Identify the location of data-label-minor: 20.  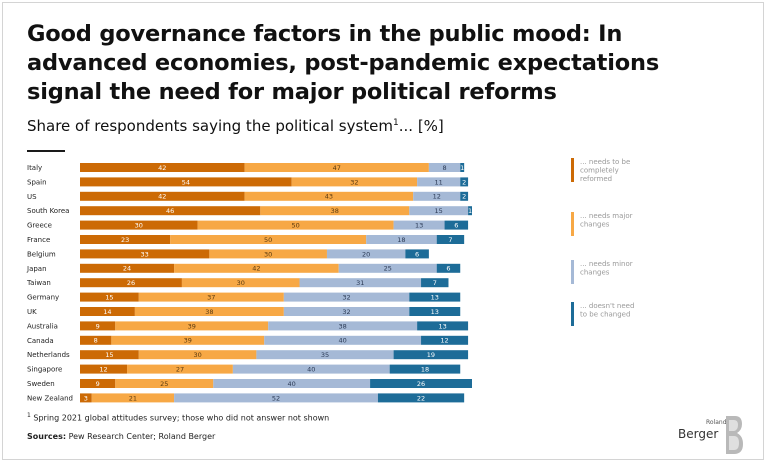
(366, 254).